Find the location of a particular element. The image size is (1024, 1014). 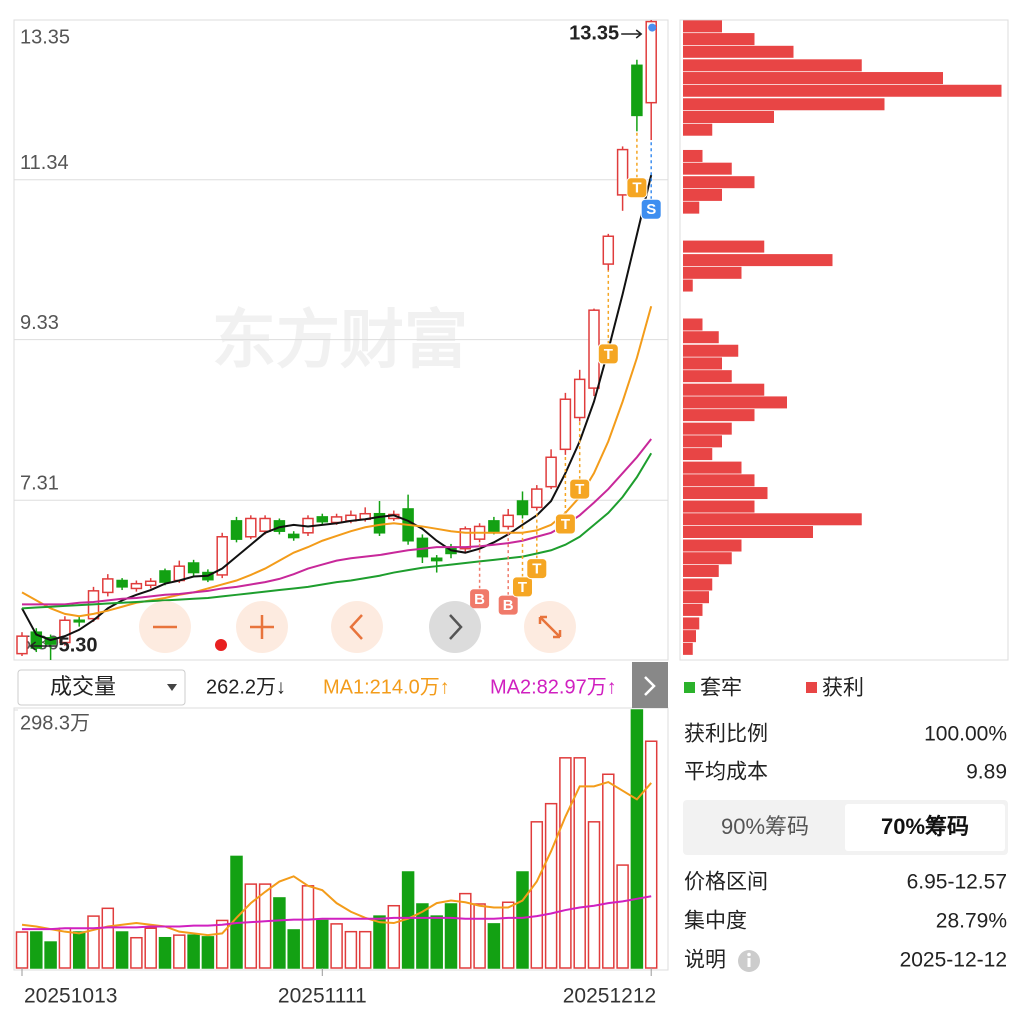

info-icon-bar is located at coordinates (749, 962).